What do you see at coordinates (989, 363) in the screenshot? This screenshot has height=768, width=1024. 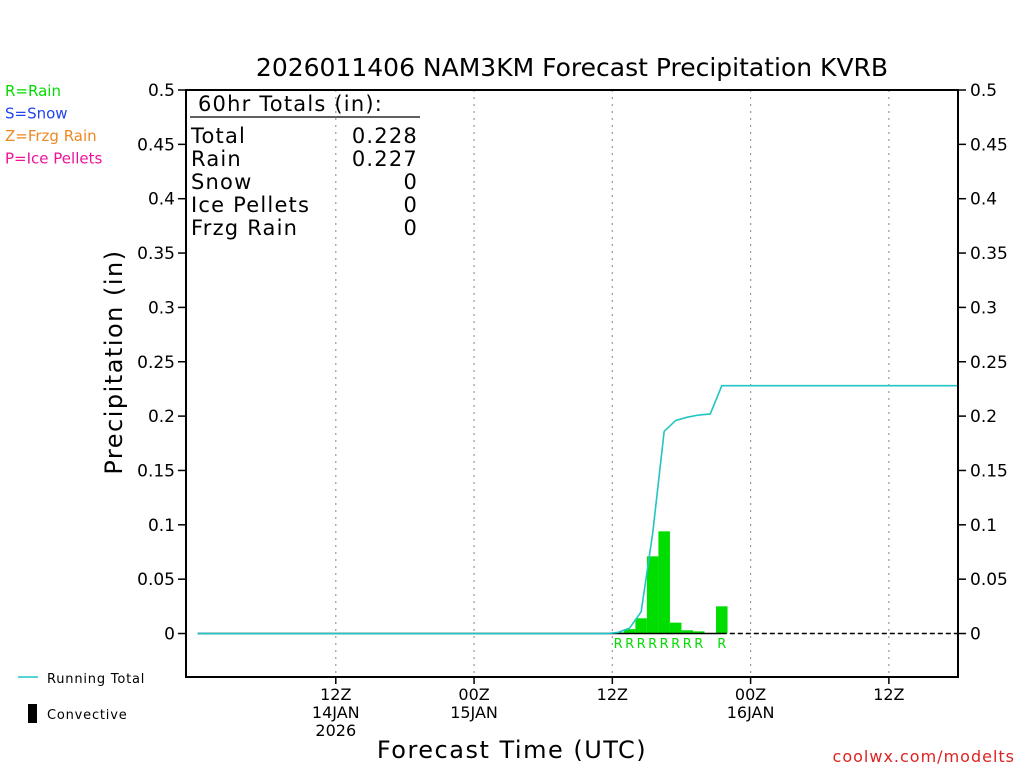 I see `y-tick-label-right: 0.25` at bounding box center [989, 363].